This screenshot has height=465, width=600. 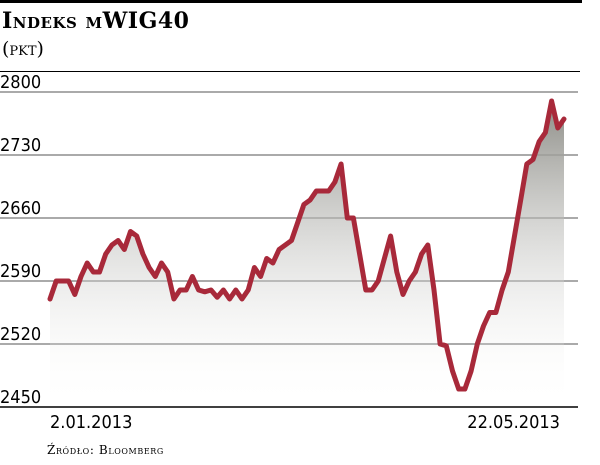 What do you see at coordinates (20, 397) in the screenshot?
I see `y-tick-label: 2450` at bounding box center [20, 397].